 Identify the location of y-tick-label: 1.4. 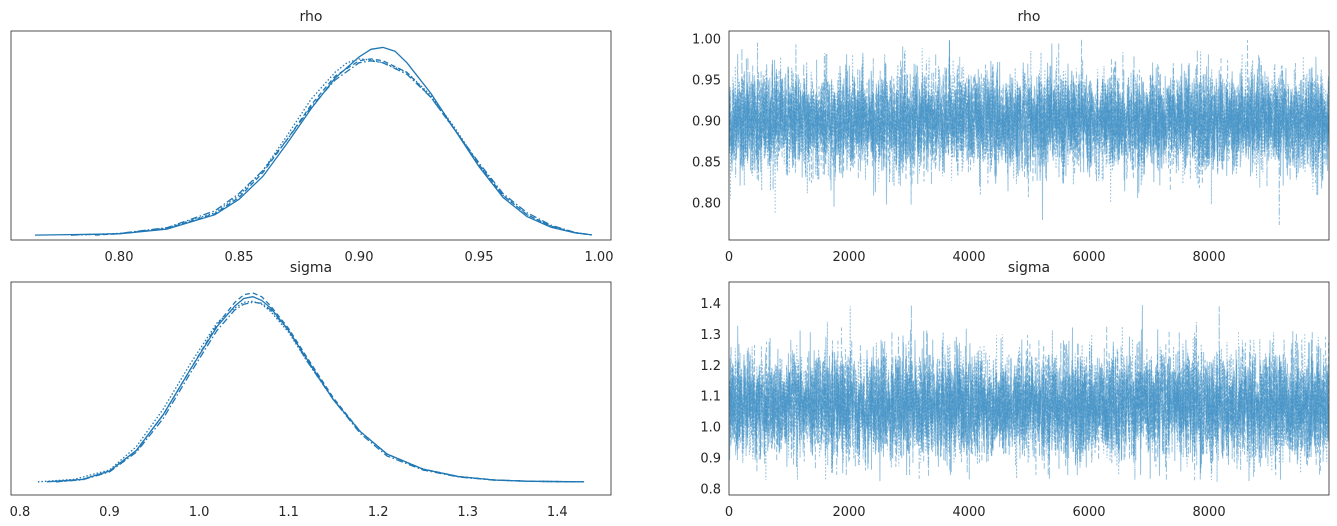
(710, 304).